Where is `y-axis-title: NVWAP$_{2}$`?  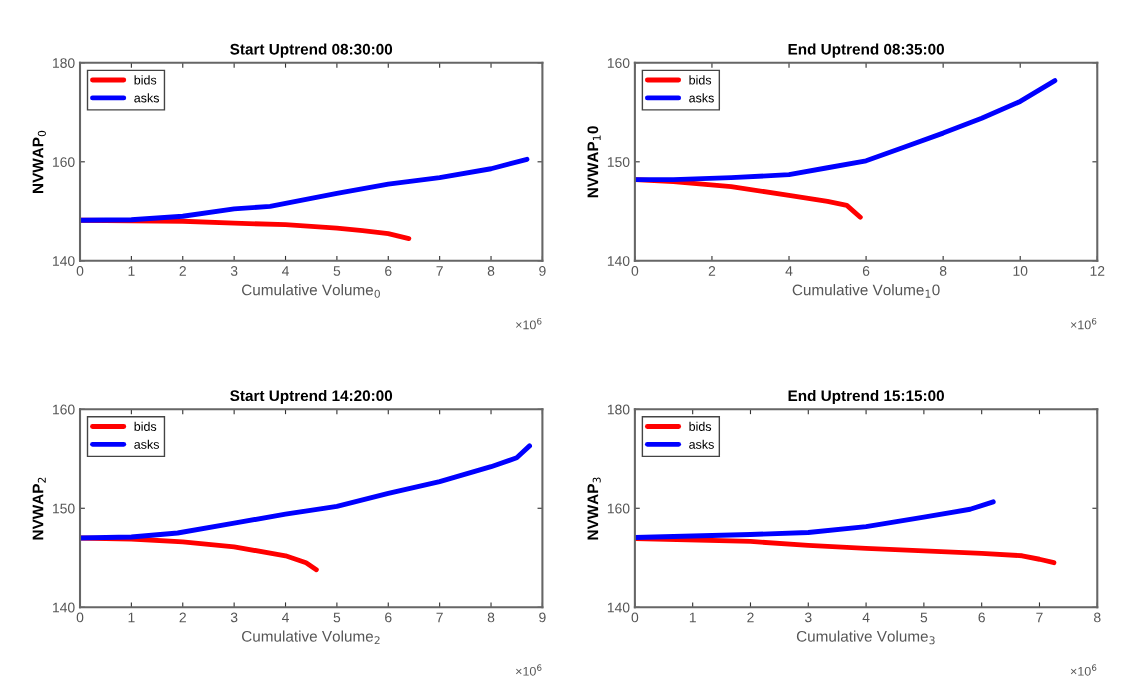 y-axis-title: NVWAP$_{2}$ is located at coordinates (39, 508).